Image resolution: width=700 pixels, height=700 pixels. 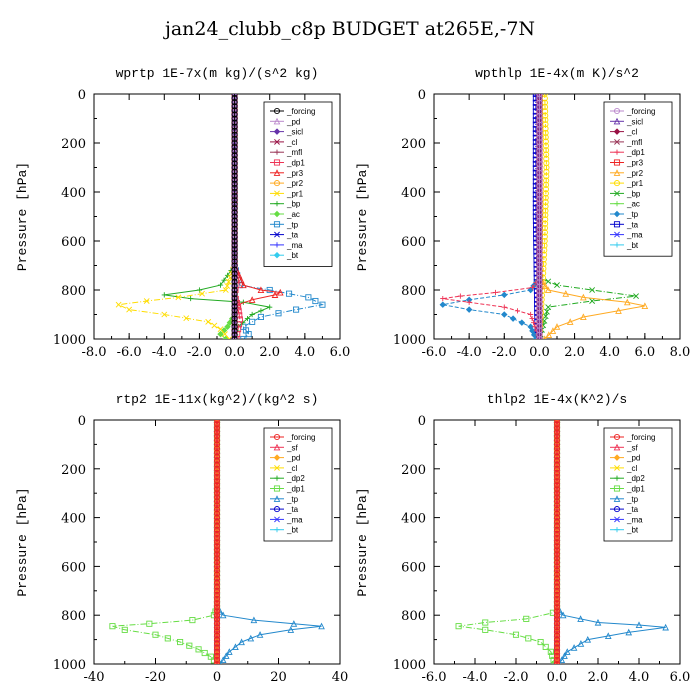 What do you see at coordinates (298, 484) in the screenshot?
I see `legend: _forcing_sf _pd_cl_dp2 _dp1_tp_ta_ma _bt` at bounding box center [298, 484].